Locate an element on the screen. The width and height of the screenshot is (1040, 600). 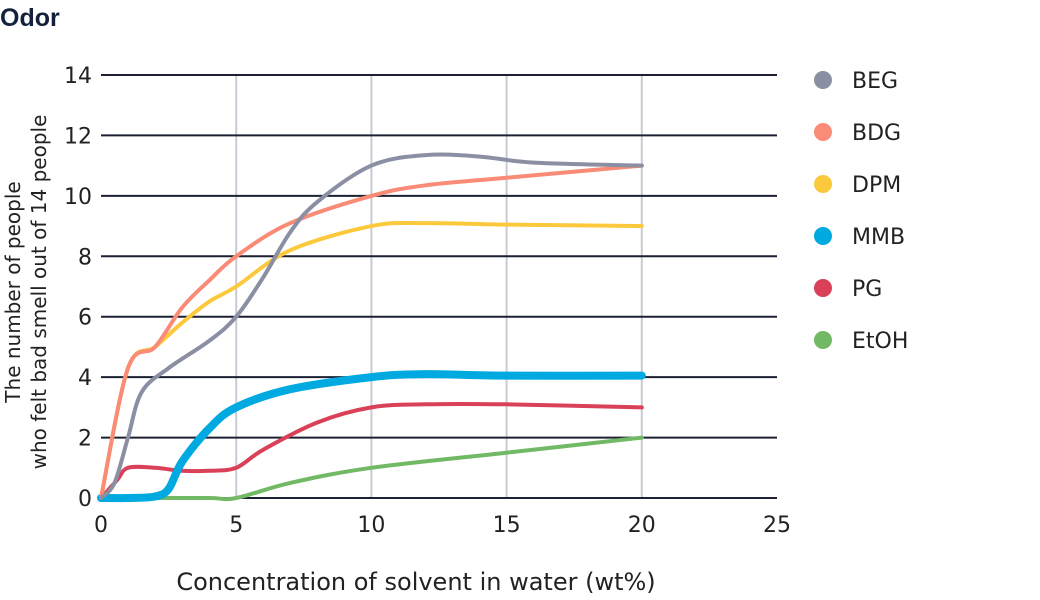
y-tick-label: 6 is located at coordinates (85, 318).